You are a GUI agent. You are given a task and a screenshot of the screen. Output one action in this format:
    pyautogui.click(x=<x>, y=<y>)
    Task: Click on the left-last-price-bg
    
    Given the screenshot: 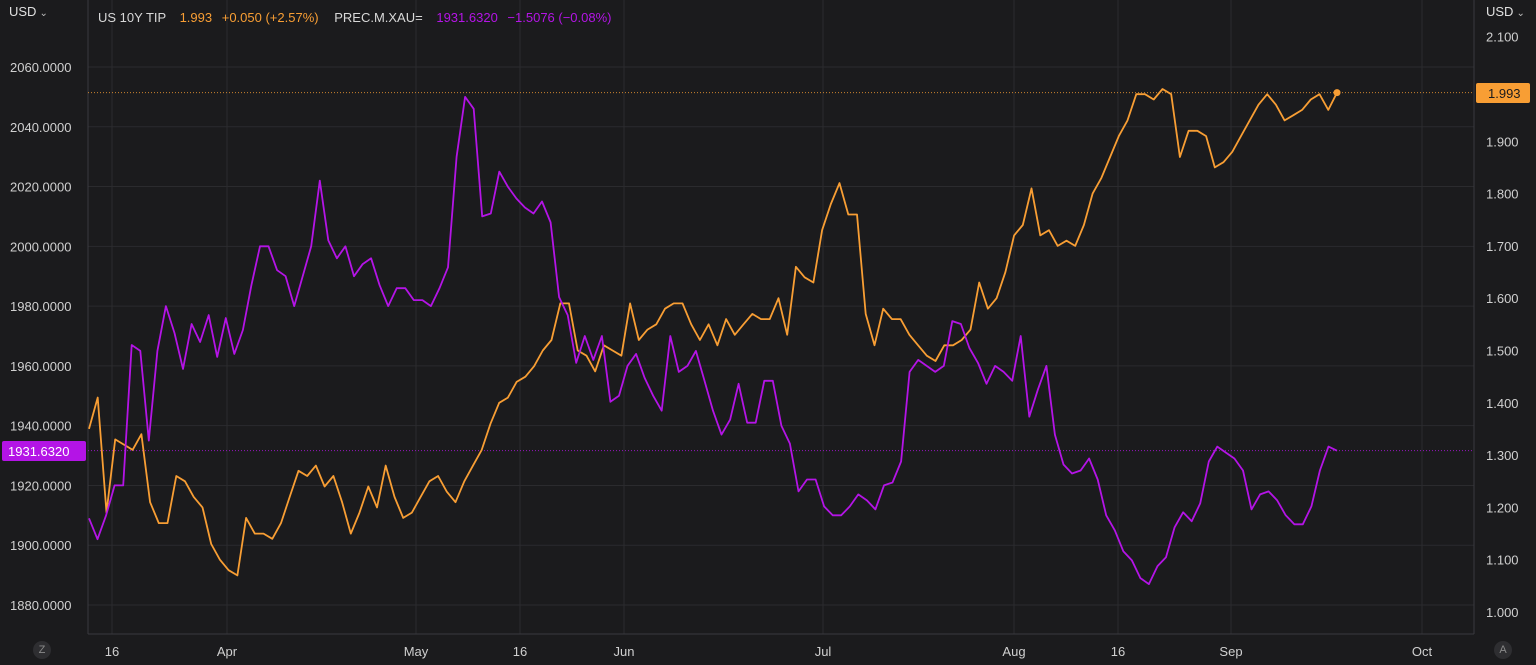 What is the action you would take?
    pyautogui.click(x=44, y=451)
    